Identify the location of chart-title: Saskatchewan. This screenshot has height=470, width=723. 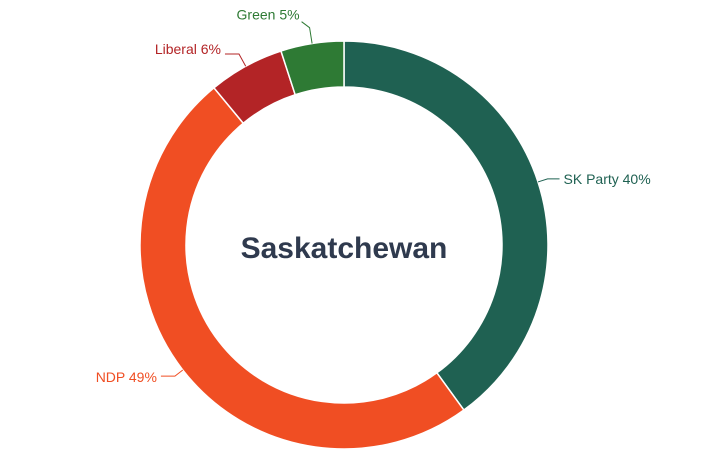
(344, 248).